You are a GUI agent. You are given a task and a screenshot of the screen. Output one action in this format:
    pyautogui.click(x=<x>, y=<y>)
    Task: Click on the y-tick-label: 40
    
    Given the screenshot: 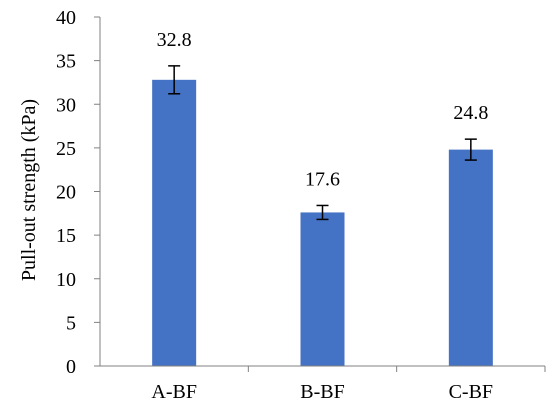 What is the action you would take?
    pyautogui.click(x=66, y=18)
    